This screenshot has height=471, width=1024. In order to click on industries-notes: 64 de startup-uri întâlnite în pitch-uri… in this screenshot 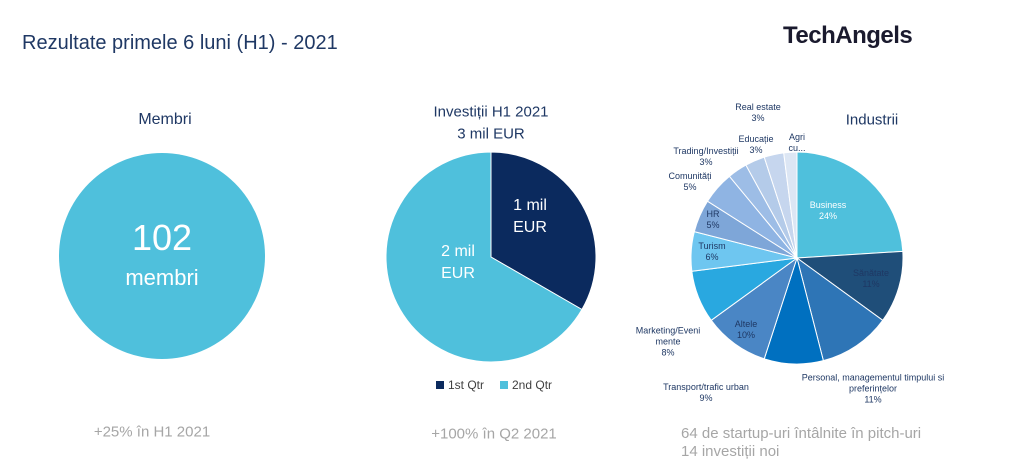, I will do `click(801, 443)`.